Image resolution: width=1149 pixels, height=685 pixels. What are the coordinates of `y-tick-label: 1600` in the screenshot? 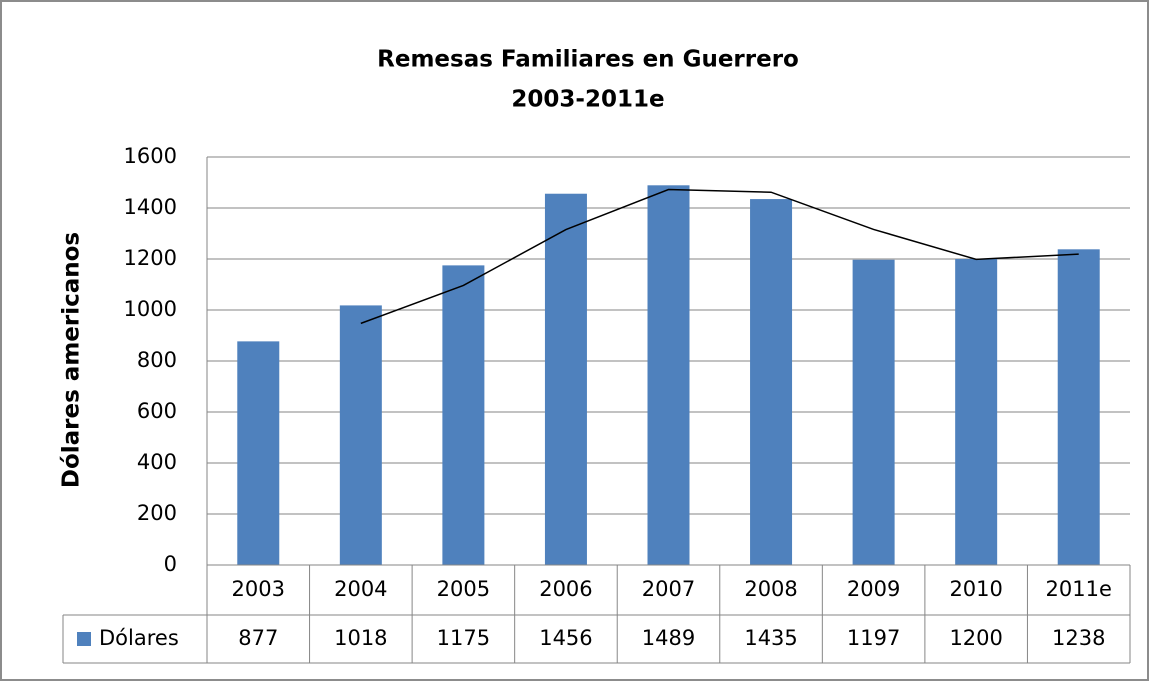 It's located at (150, 156).